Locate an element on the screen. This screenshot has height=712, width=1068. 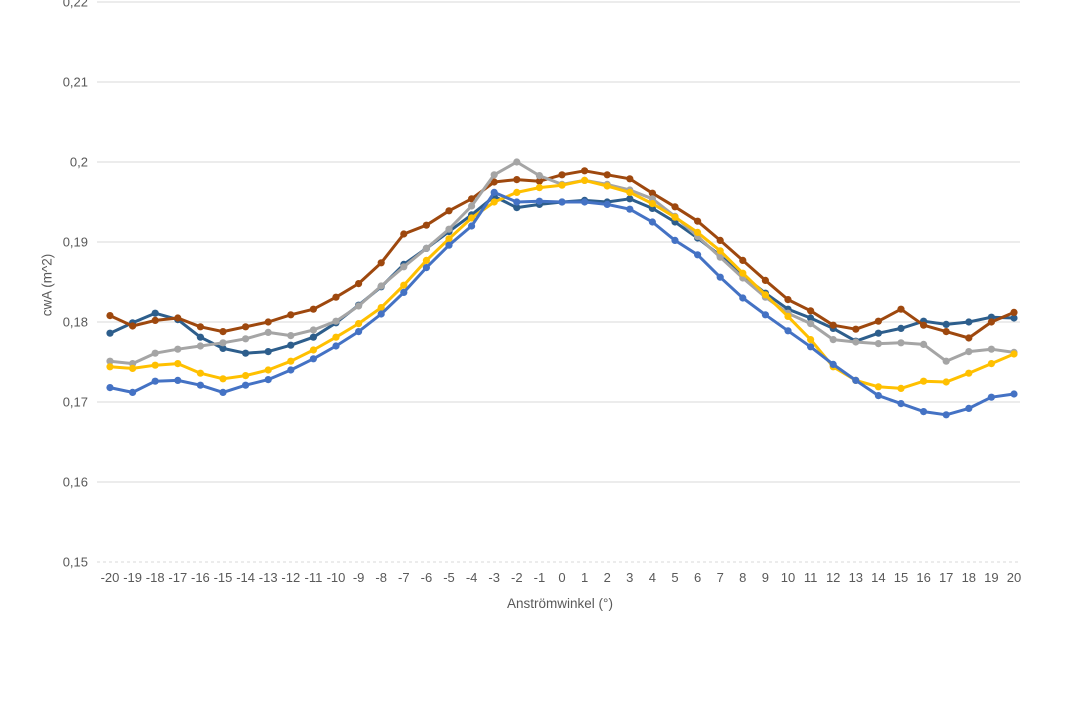
y-tick-label: 0,16 is located at coordinates (75, 482).